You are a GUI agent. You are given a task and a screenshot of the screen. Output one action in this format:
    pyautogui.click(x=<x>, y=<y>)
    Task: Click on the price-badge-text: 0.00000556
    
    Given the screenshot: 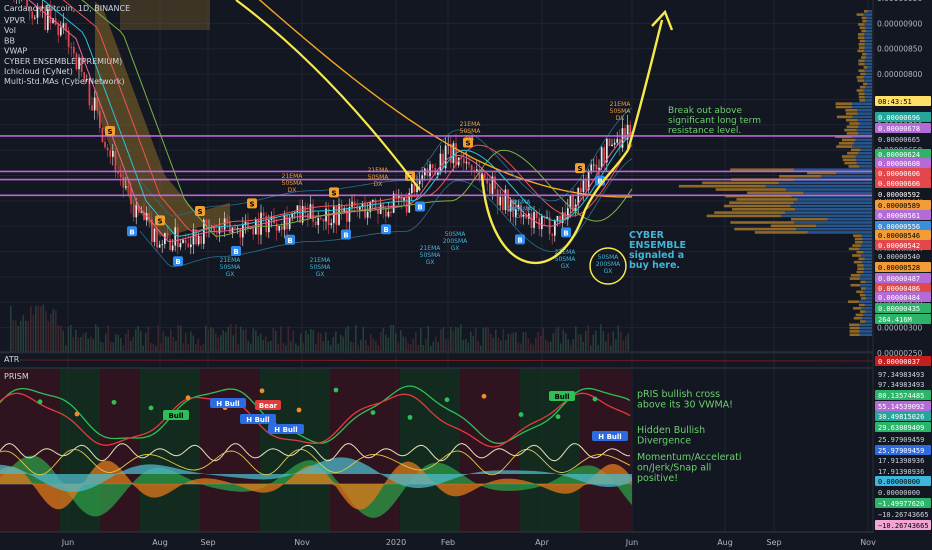 What is the action you would take?
    pyautogui.click(x=899, y=227)
    